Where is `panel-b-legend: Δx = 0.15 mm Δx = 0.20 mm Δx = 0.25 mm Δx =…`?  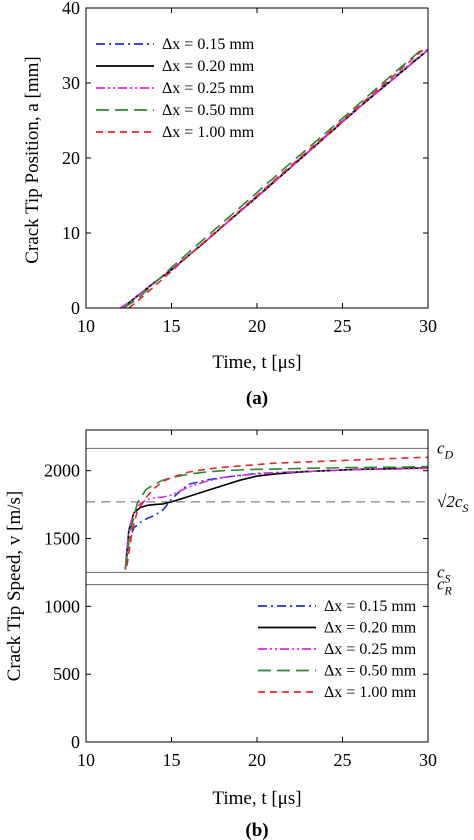 panel-b-legend: Δx = 0.15 mm Δx = 0.20 mm Δx = 0.25 mm Δx =… is located at coordinates (337, 649).